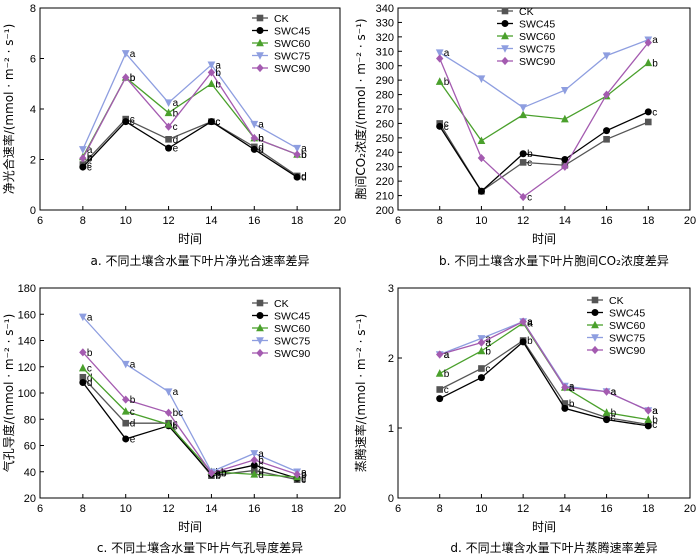 The height and width of the screenshot is (559, 700). Describe the element at coordinates (385, 23) in the screenshot. I see `y-tick-label: 330` at that location.